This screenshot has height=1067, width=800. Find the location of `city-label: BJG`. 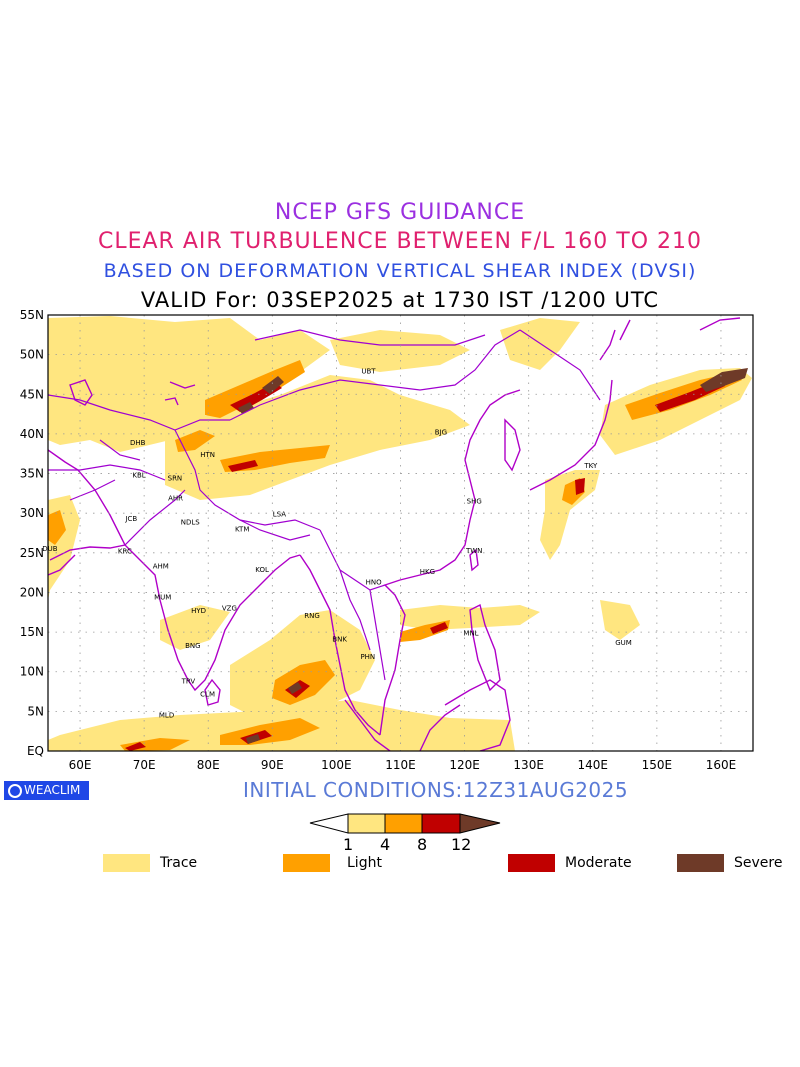

city-label: BJG is located at coordinates (441, 433).